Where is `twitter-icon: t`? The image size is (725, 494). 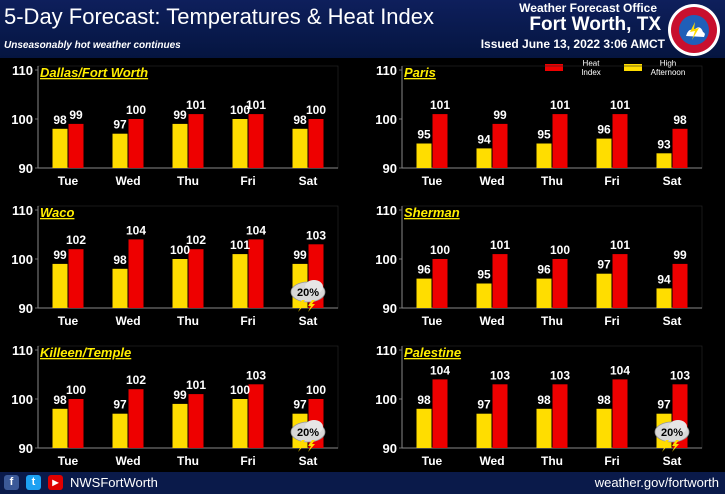
twitter-icon: t is located at coordinates (33, 482).